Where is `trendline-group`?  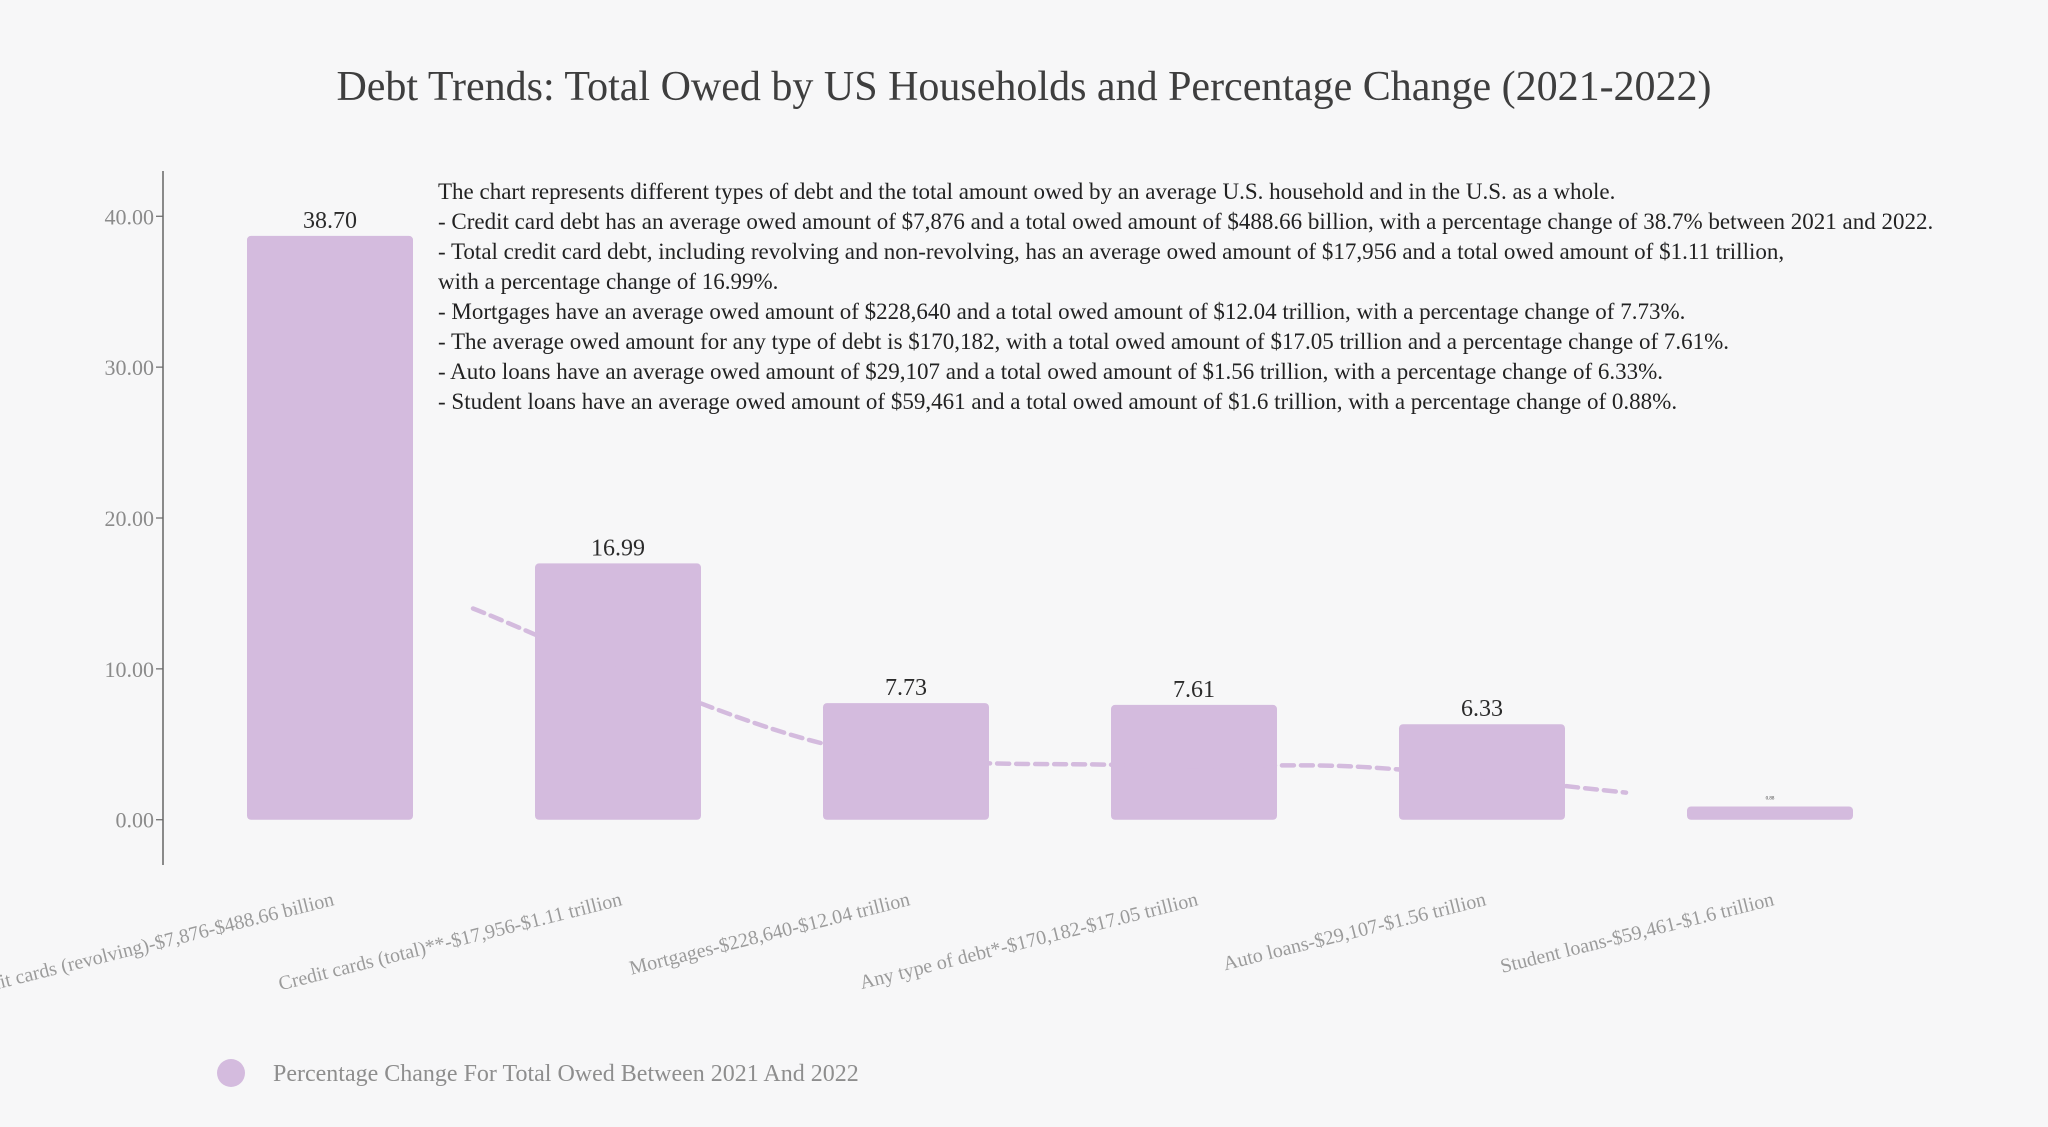 trendline-group is located at coordinates (1049, 700).